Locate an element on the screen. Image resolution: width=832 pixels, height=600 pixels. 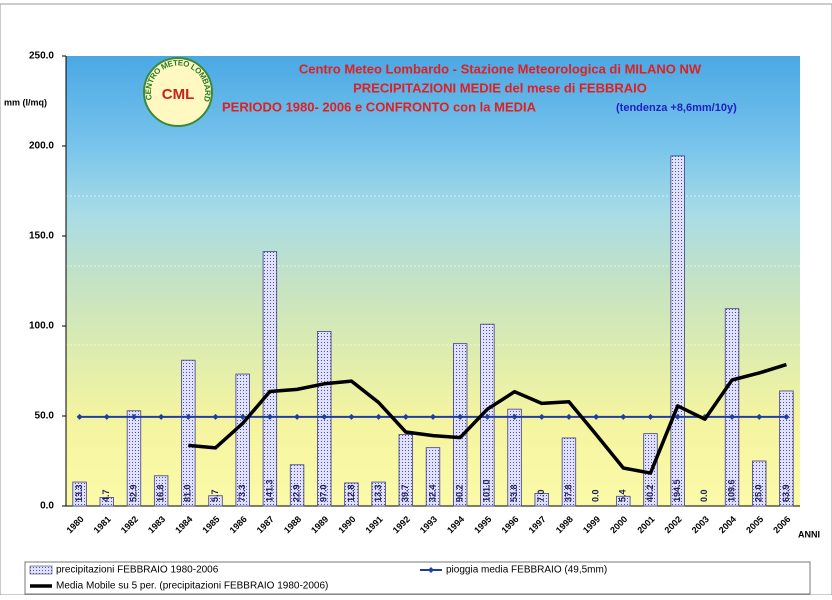
legend-label: pioggia media FEBBRAIO (49,5mm) is located at coordinates (526, 570).